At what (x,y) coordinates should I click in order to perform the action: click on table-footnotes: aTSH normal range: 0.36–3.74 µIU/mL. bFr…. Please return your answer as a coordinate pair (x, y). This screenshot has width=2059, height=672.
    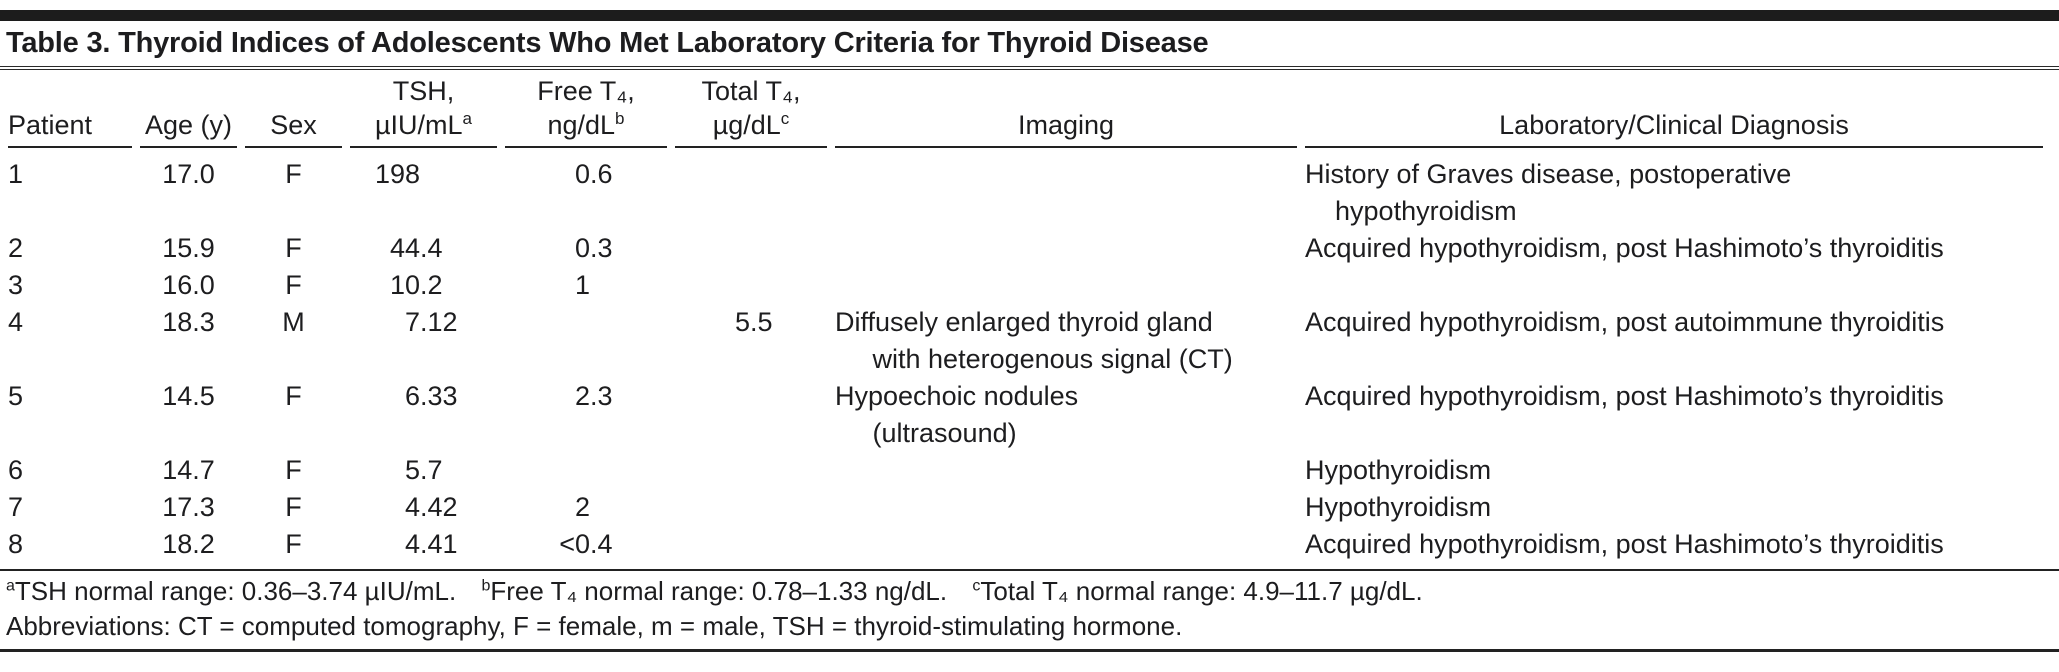
    Looking at the image, I should click on (1029, 609).